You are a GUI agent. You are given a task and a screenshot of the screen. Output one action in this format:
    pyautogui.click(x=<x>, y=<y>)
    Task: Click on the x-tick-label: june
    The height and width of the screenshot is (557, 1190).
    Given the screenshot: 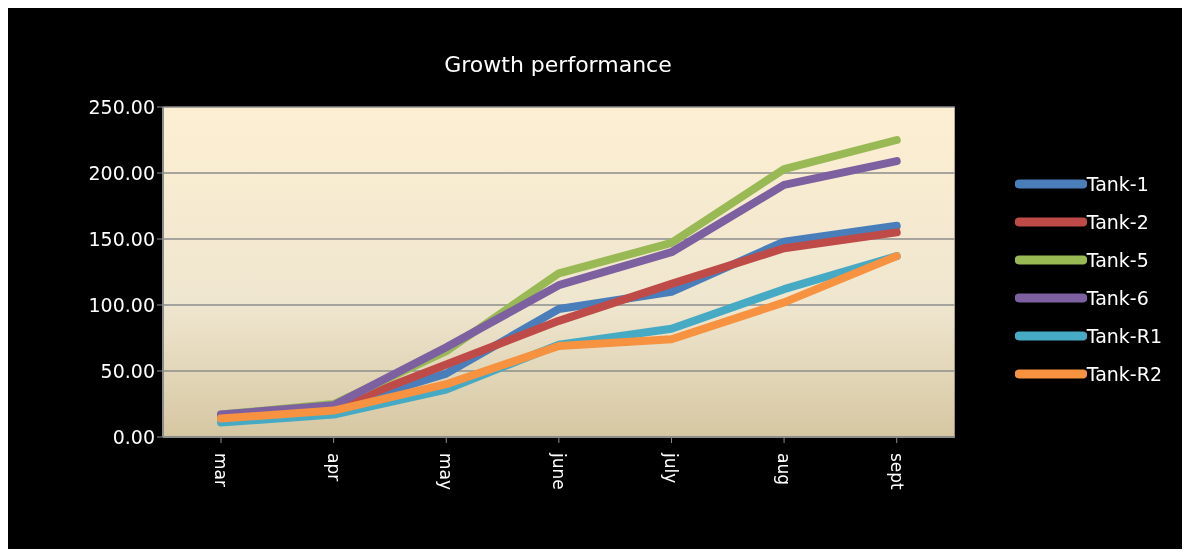 What is the action you would take?
    pyautogui.click(x=558, y=471)
    